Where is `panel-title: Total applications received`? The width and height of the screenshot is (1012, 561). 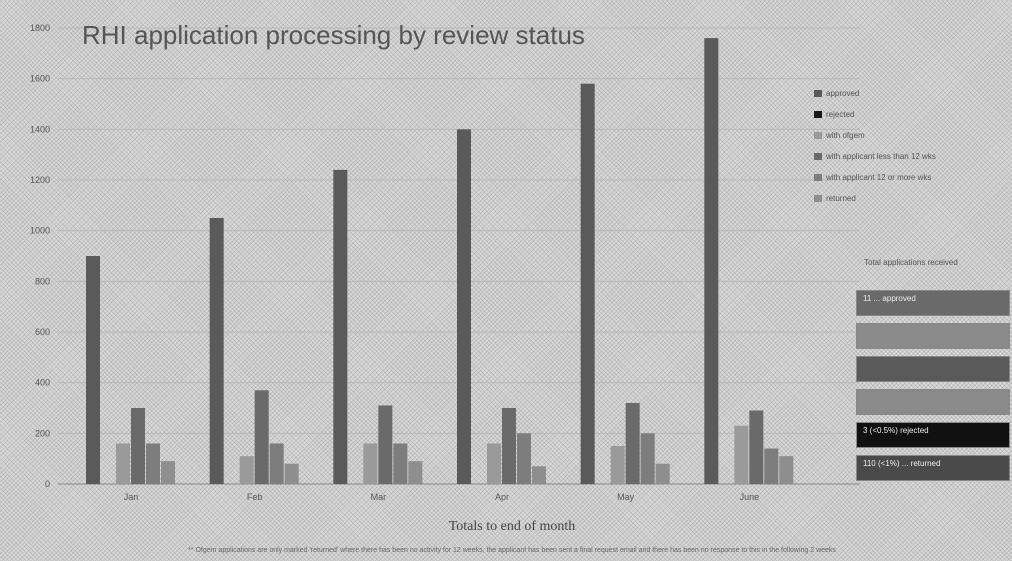 panel-title: Total applications received is located at coordinates (911, 262).